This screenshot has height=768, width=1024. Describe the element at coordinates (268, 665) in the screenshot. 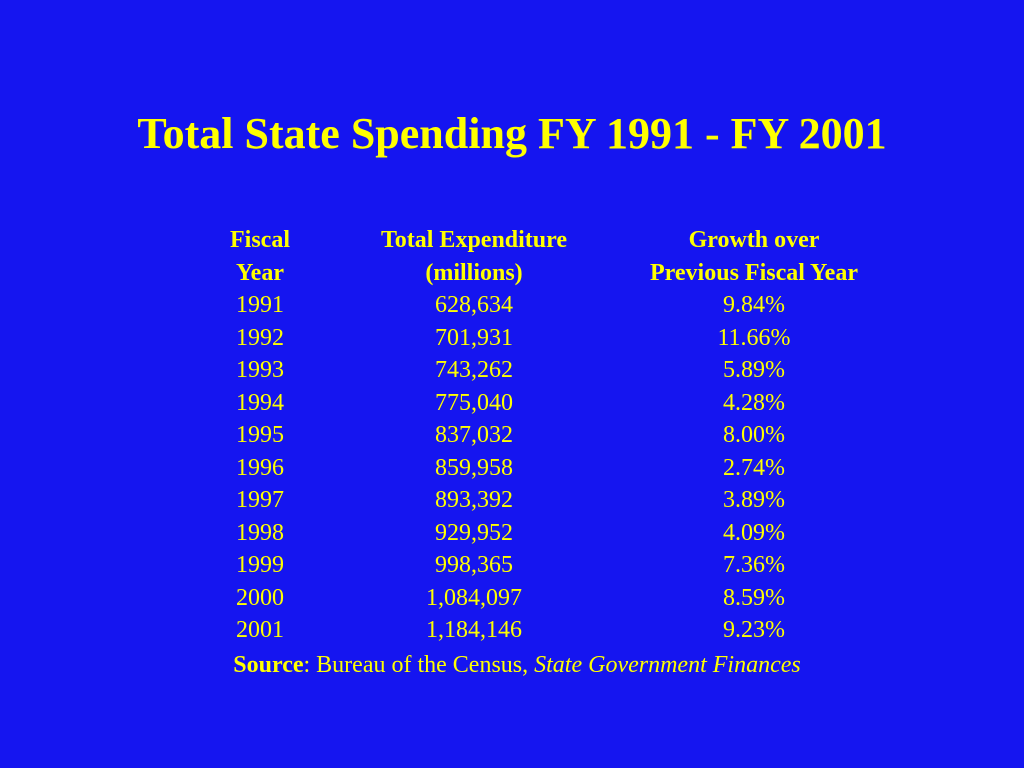

I see `source-label: Source` at that location.